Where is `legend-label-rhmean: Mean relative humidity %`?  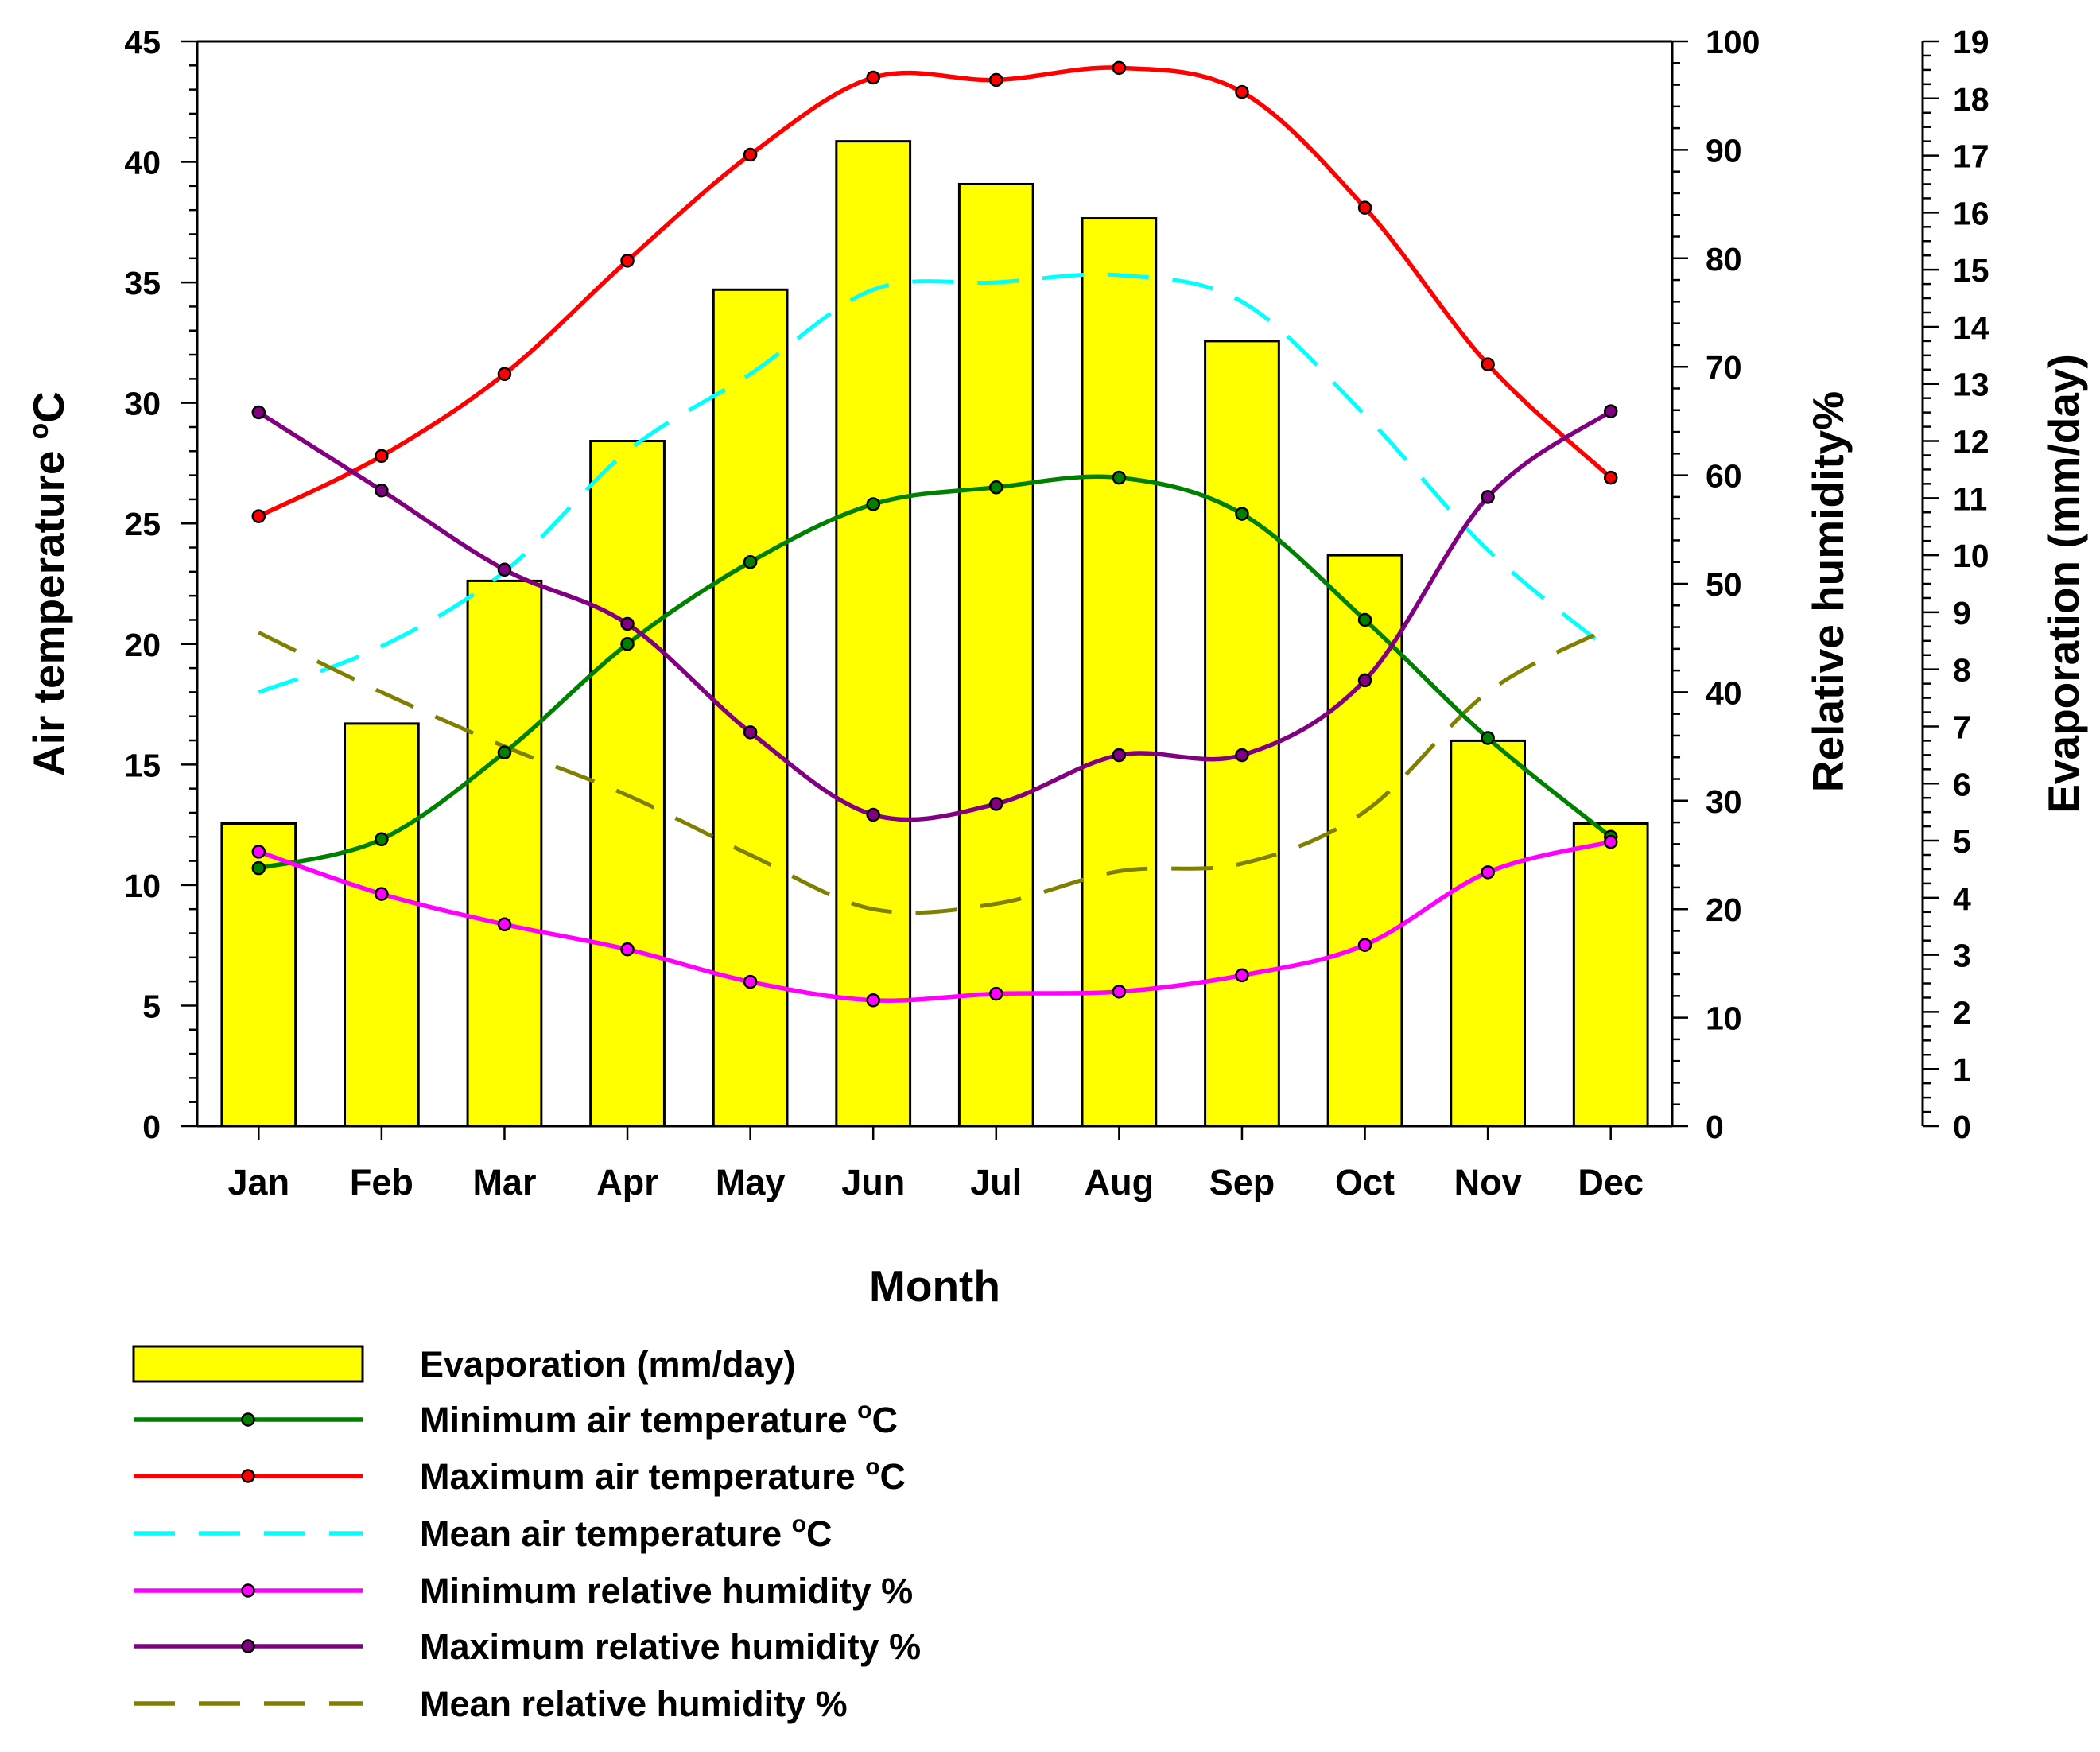
legend-label-rhmean: Mean relative humidity % is located at coordinates (634, 1704).